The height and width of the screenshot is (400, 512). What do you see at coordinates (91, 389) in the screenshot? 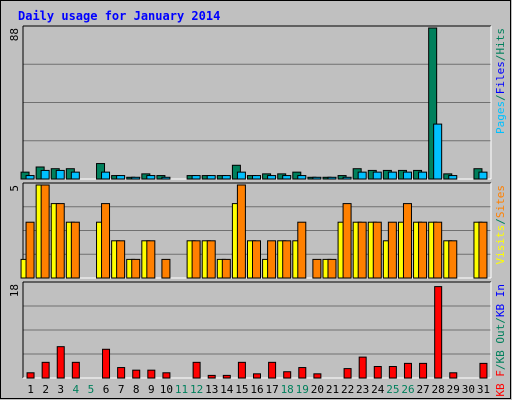
I see `x-tick-label: 5` at bounding box center [91, 389].